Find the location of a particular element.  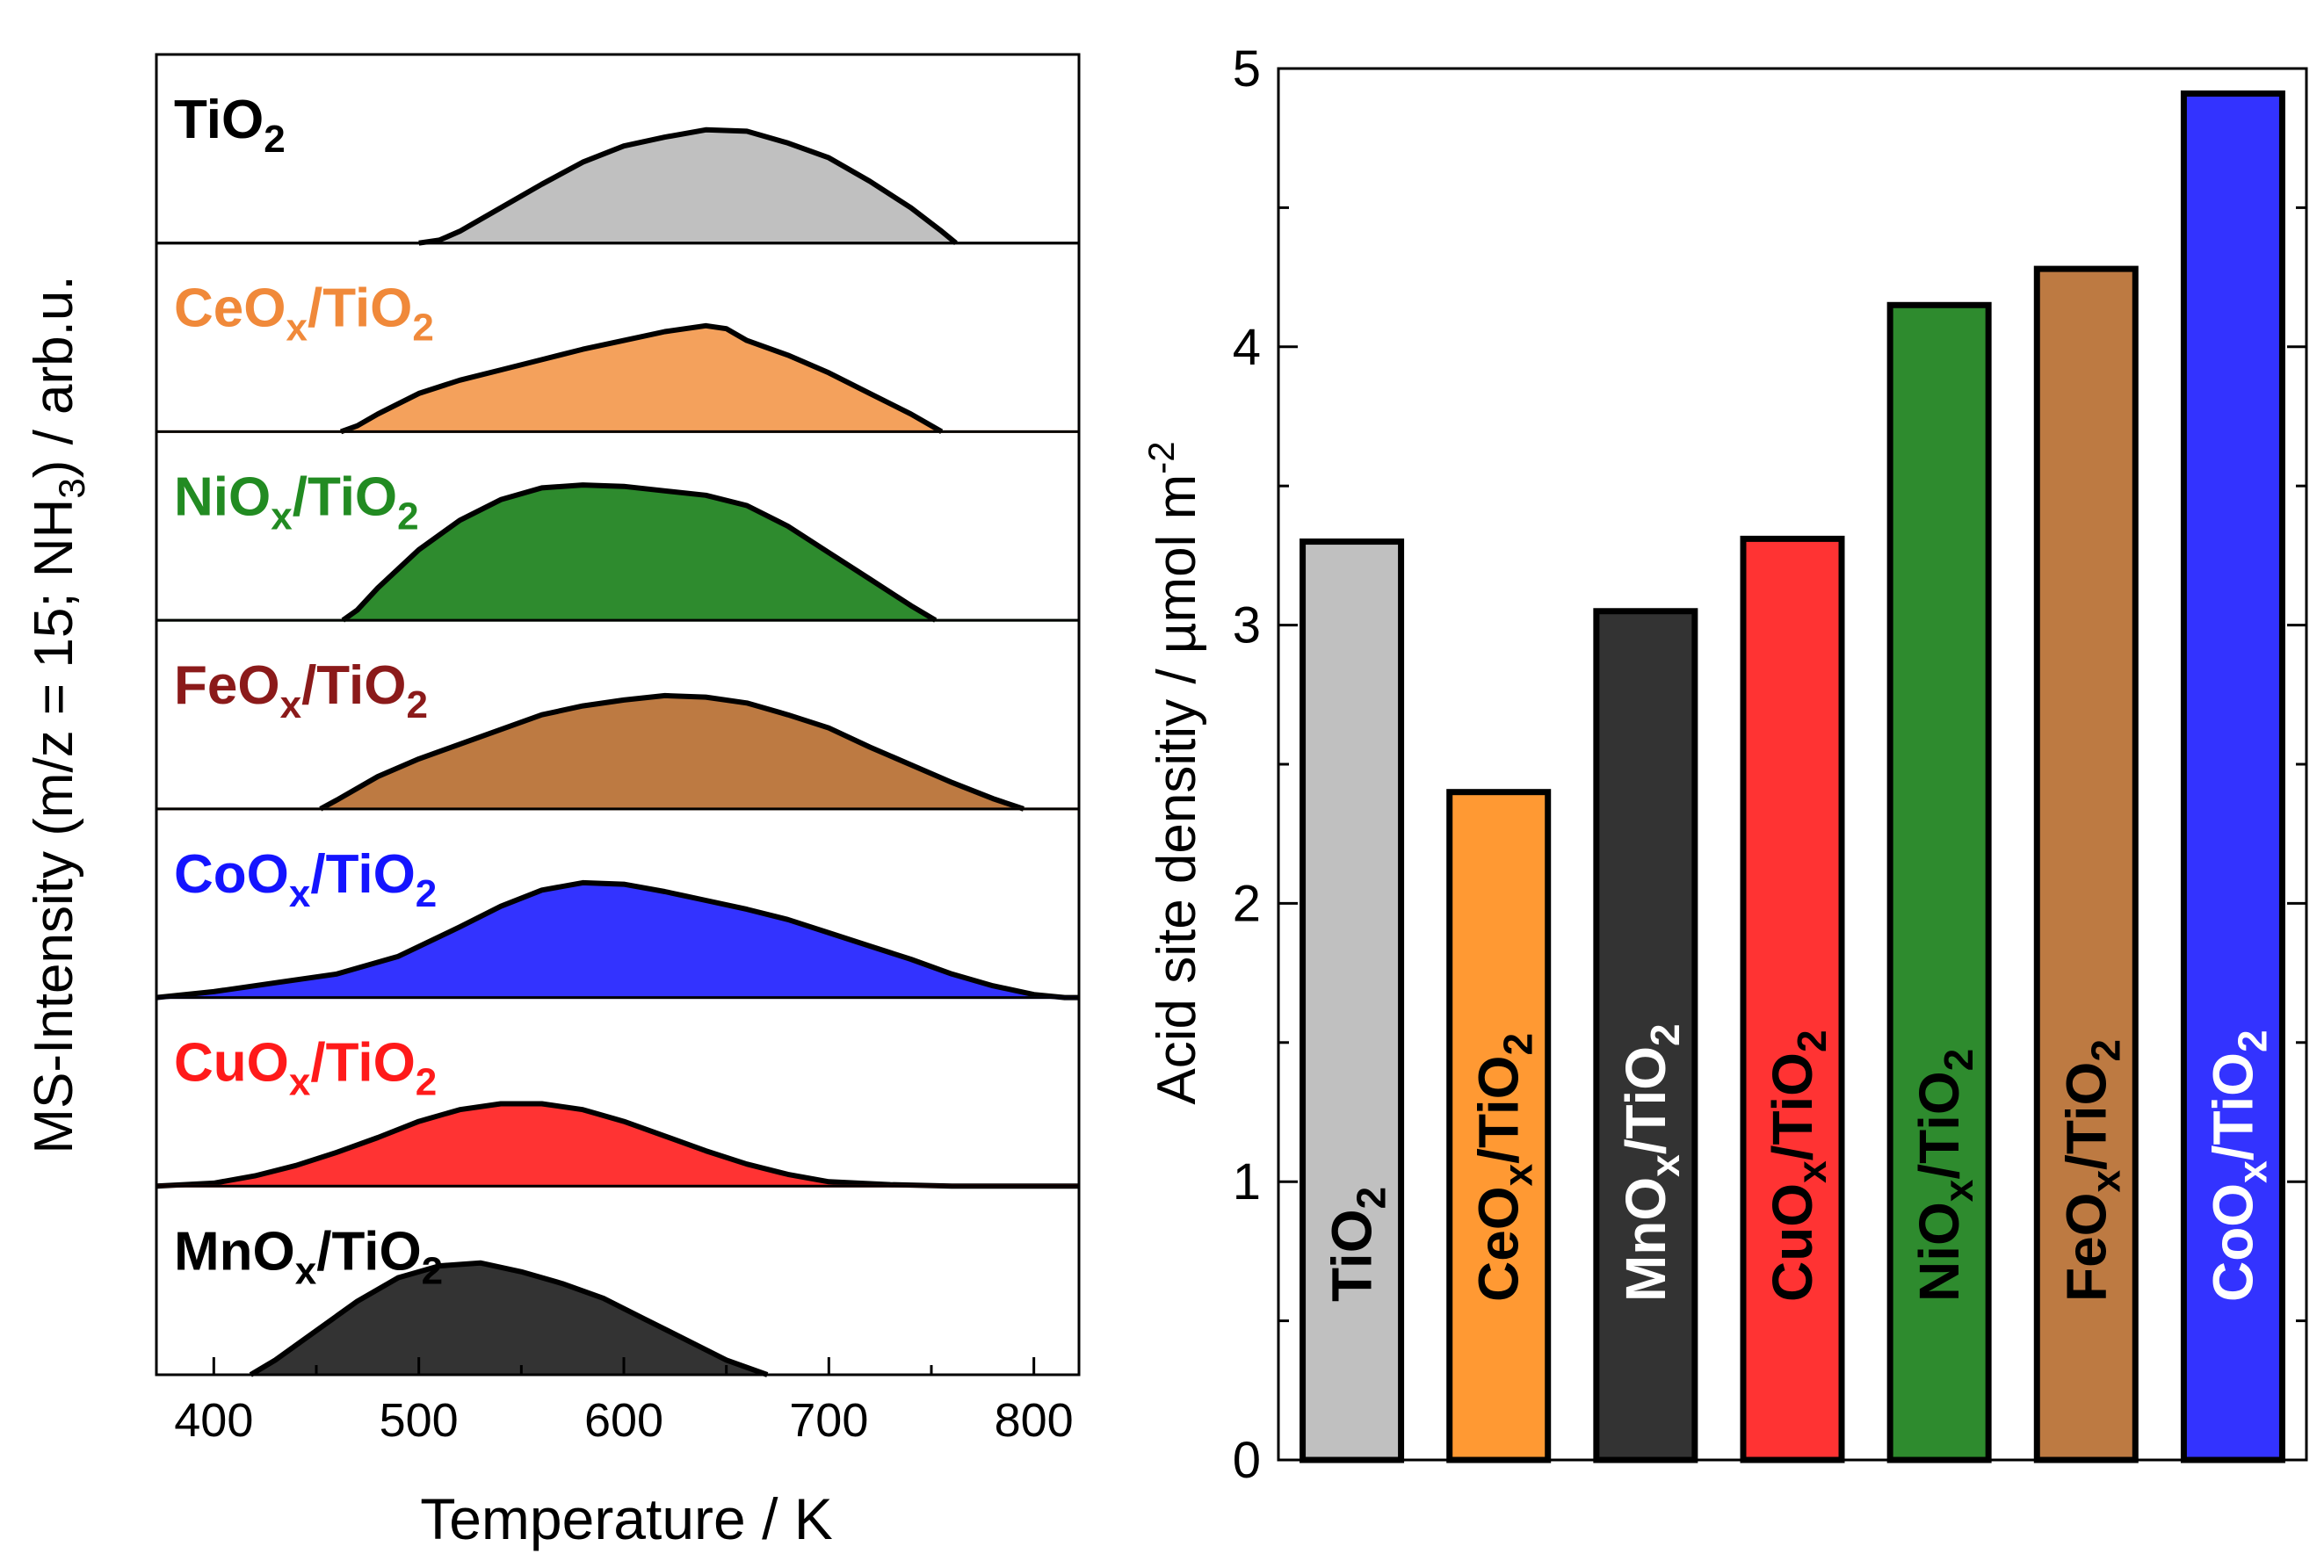

y-axis-label: Acid site densitiy / µmol m-2 is located at coordinates (1173, 773).